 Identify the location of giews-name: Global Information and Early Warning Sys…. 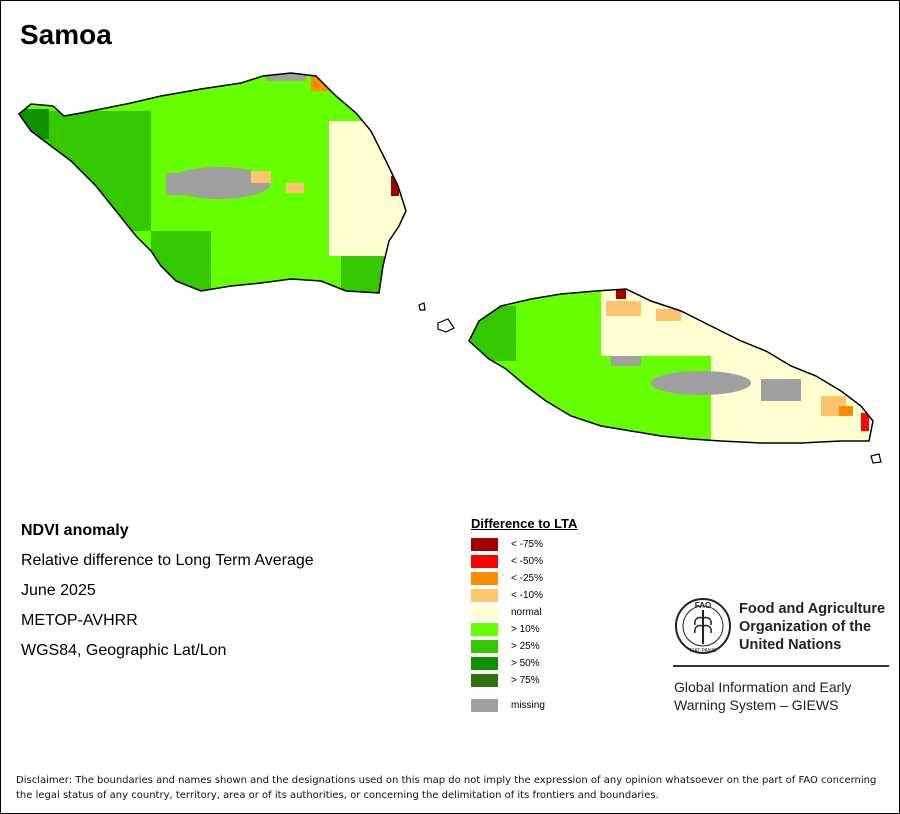
(762, 696).